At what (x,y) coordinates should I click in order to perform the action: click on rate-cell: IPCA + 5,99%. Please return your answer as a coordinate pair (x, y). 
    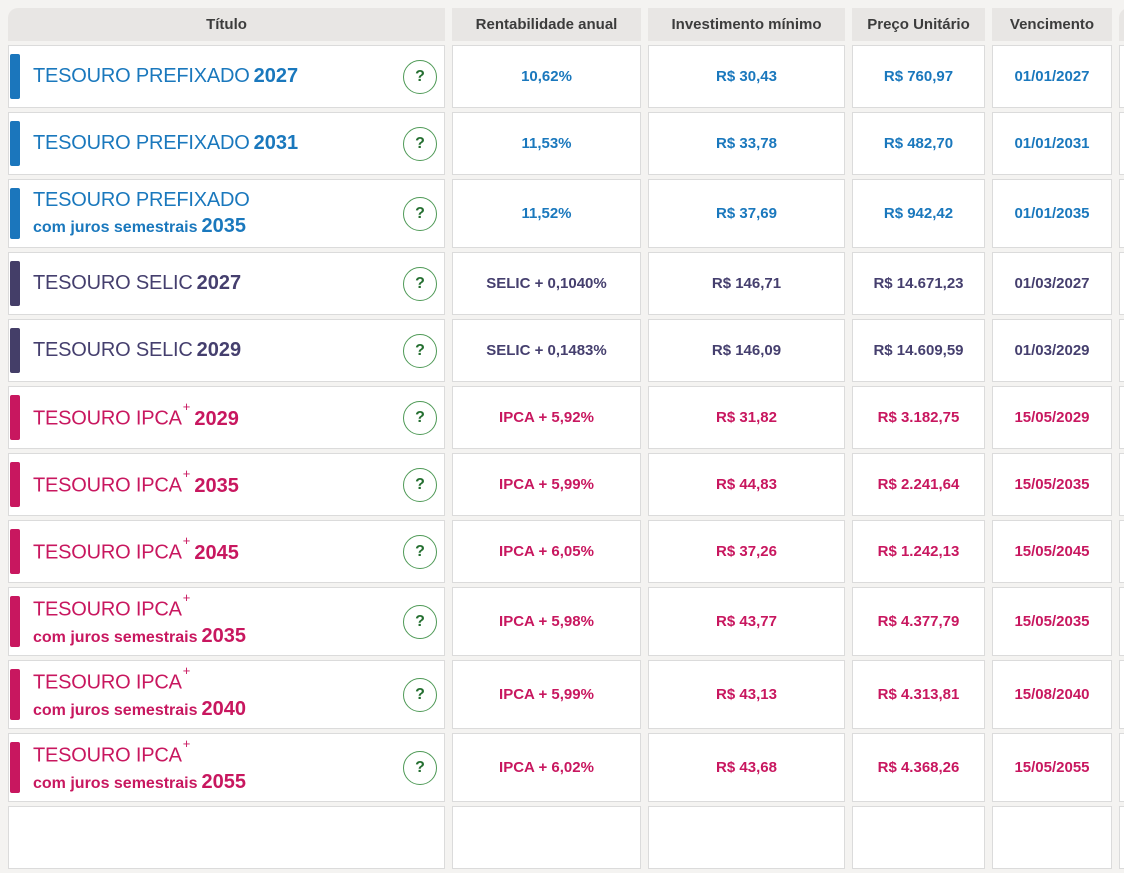
    Looking at the image, I should click on (546, 484).